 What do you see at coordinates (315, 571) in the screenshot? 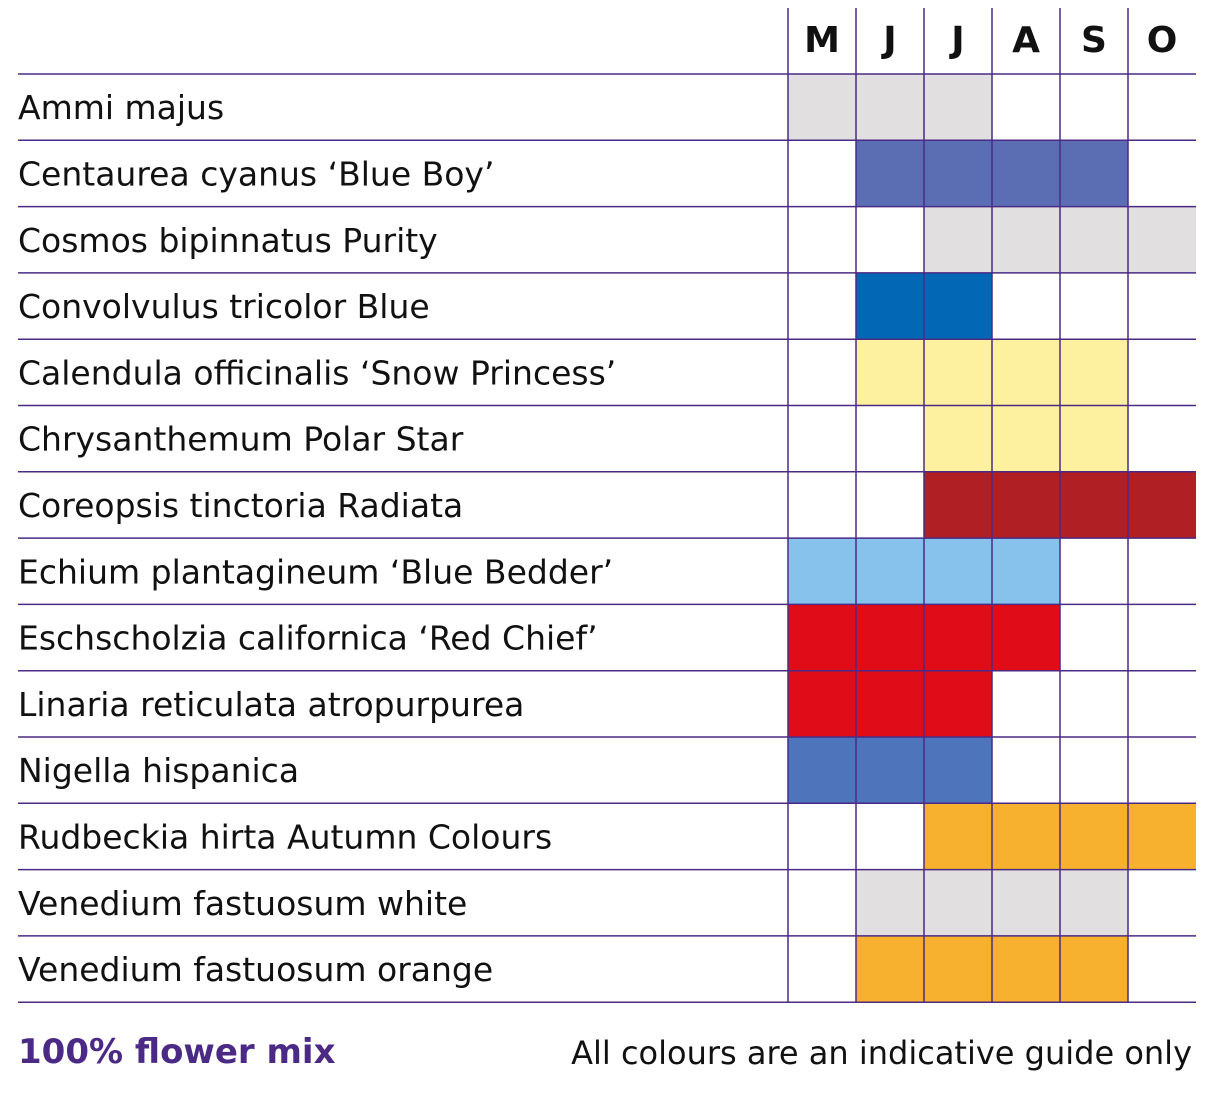
I see `plant-name: Echium plantagineum ‘Blue Bedder’` at bounding box center [315, 571].